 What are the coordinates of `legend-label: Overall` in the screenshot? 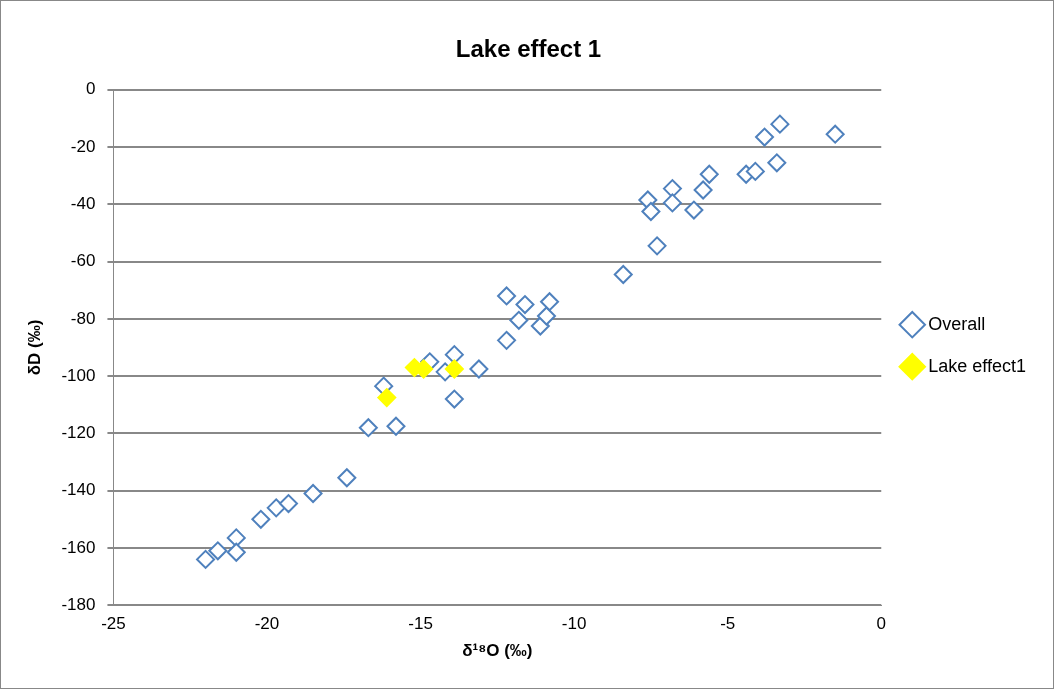 It's located at (957, 323).